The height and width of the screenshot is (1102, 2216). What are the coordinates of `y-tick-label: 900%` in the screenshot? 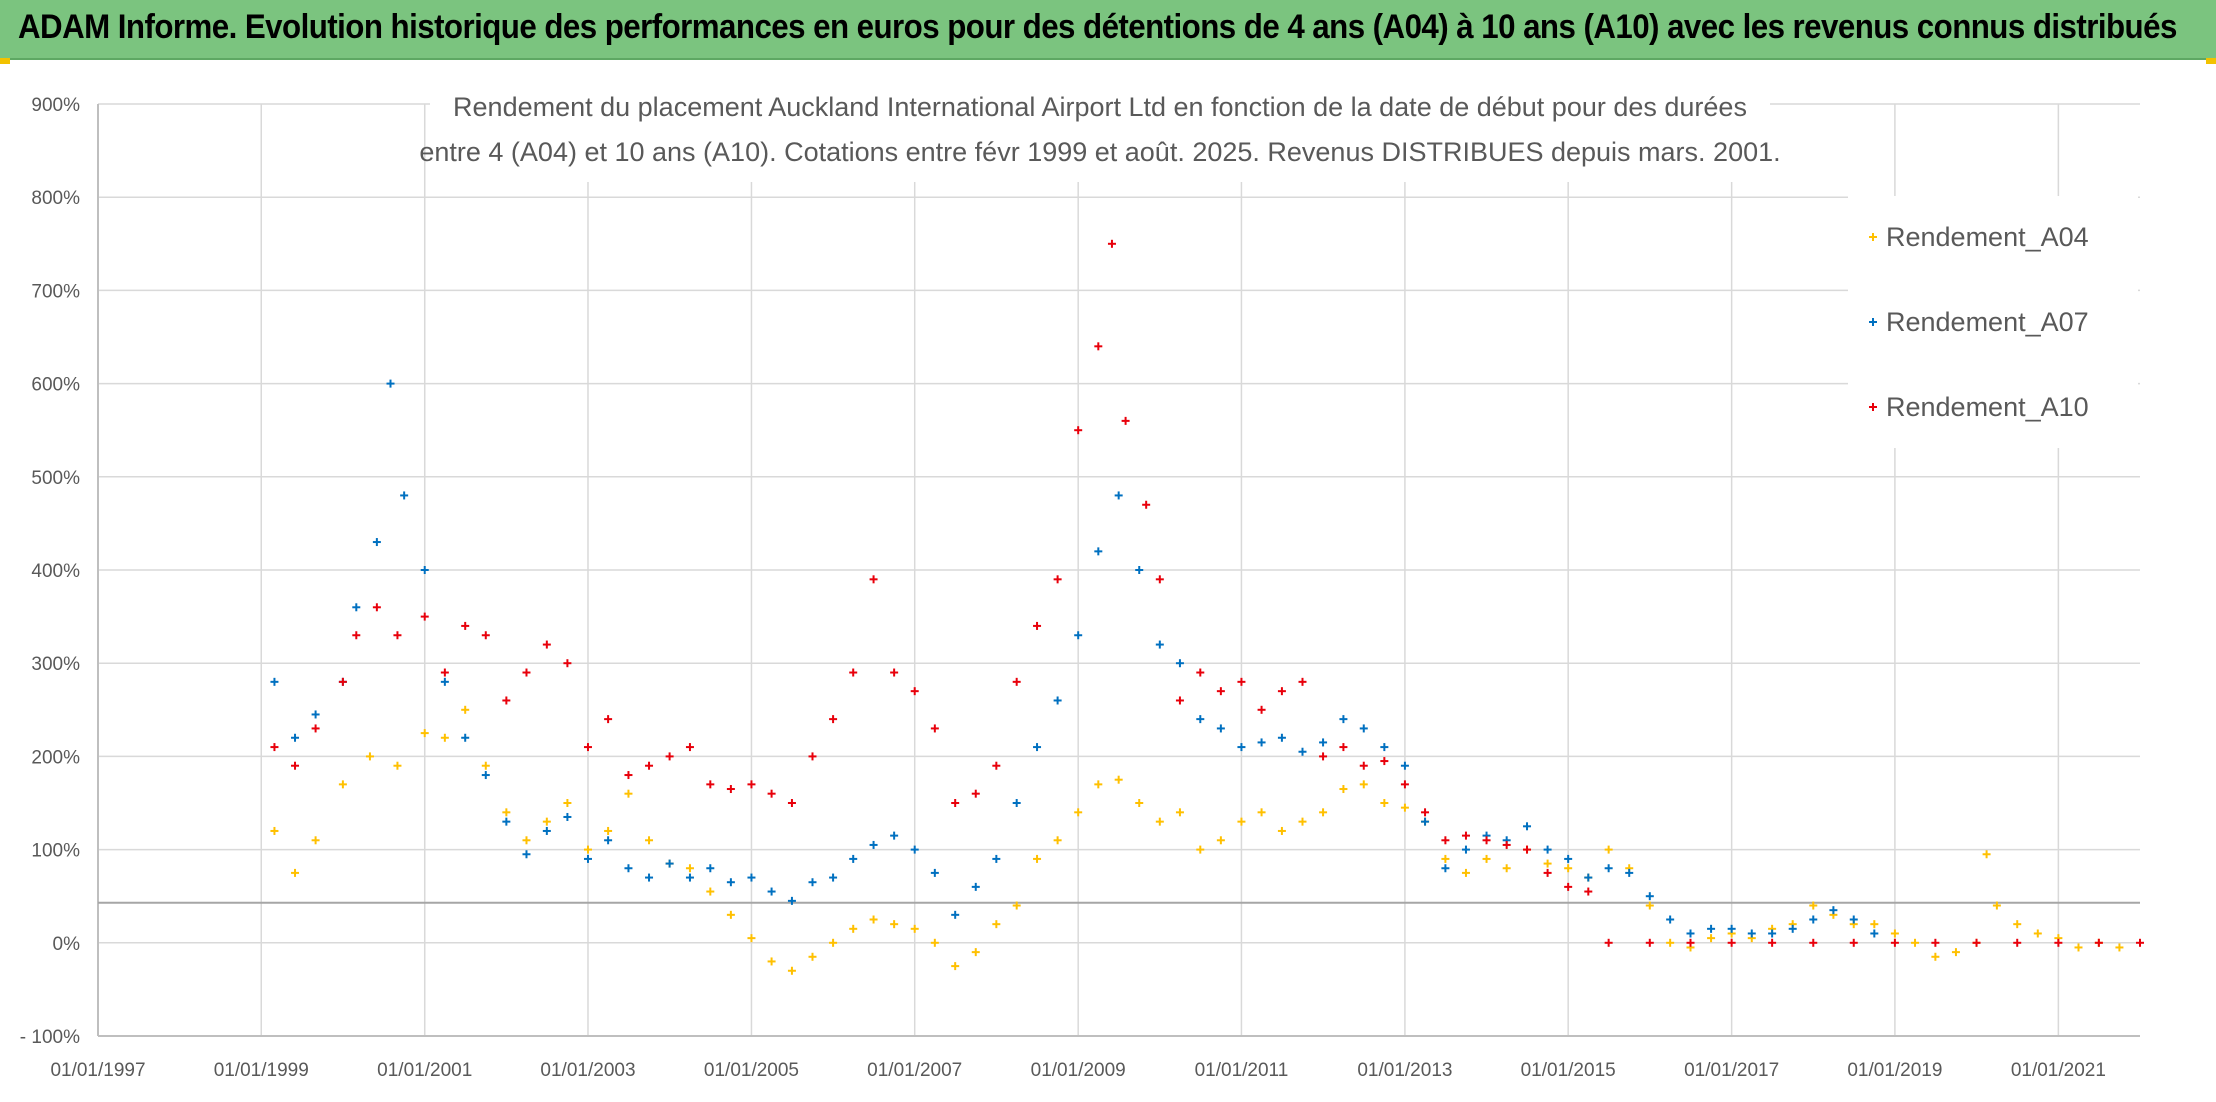 It's located at (55, 105).